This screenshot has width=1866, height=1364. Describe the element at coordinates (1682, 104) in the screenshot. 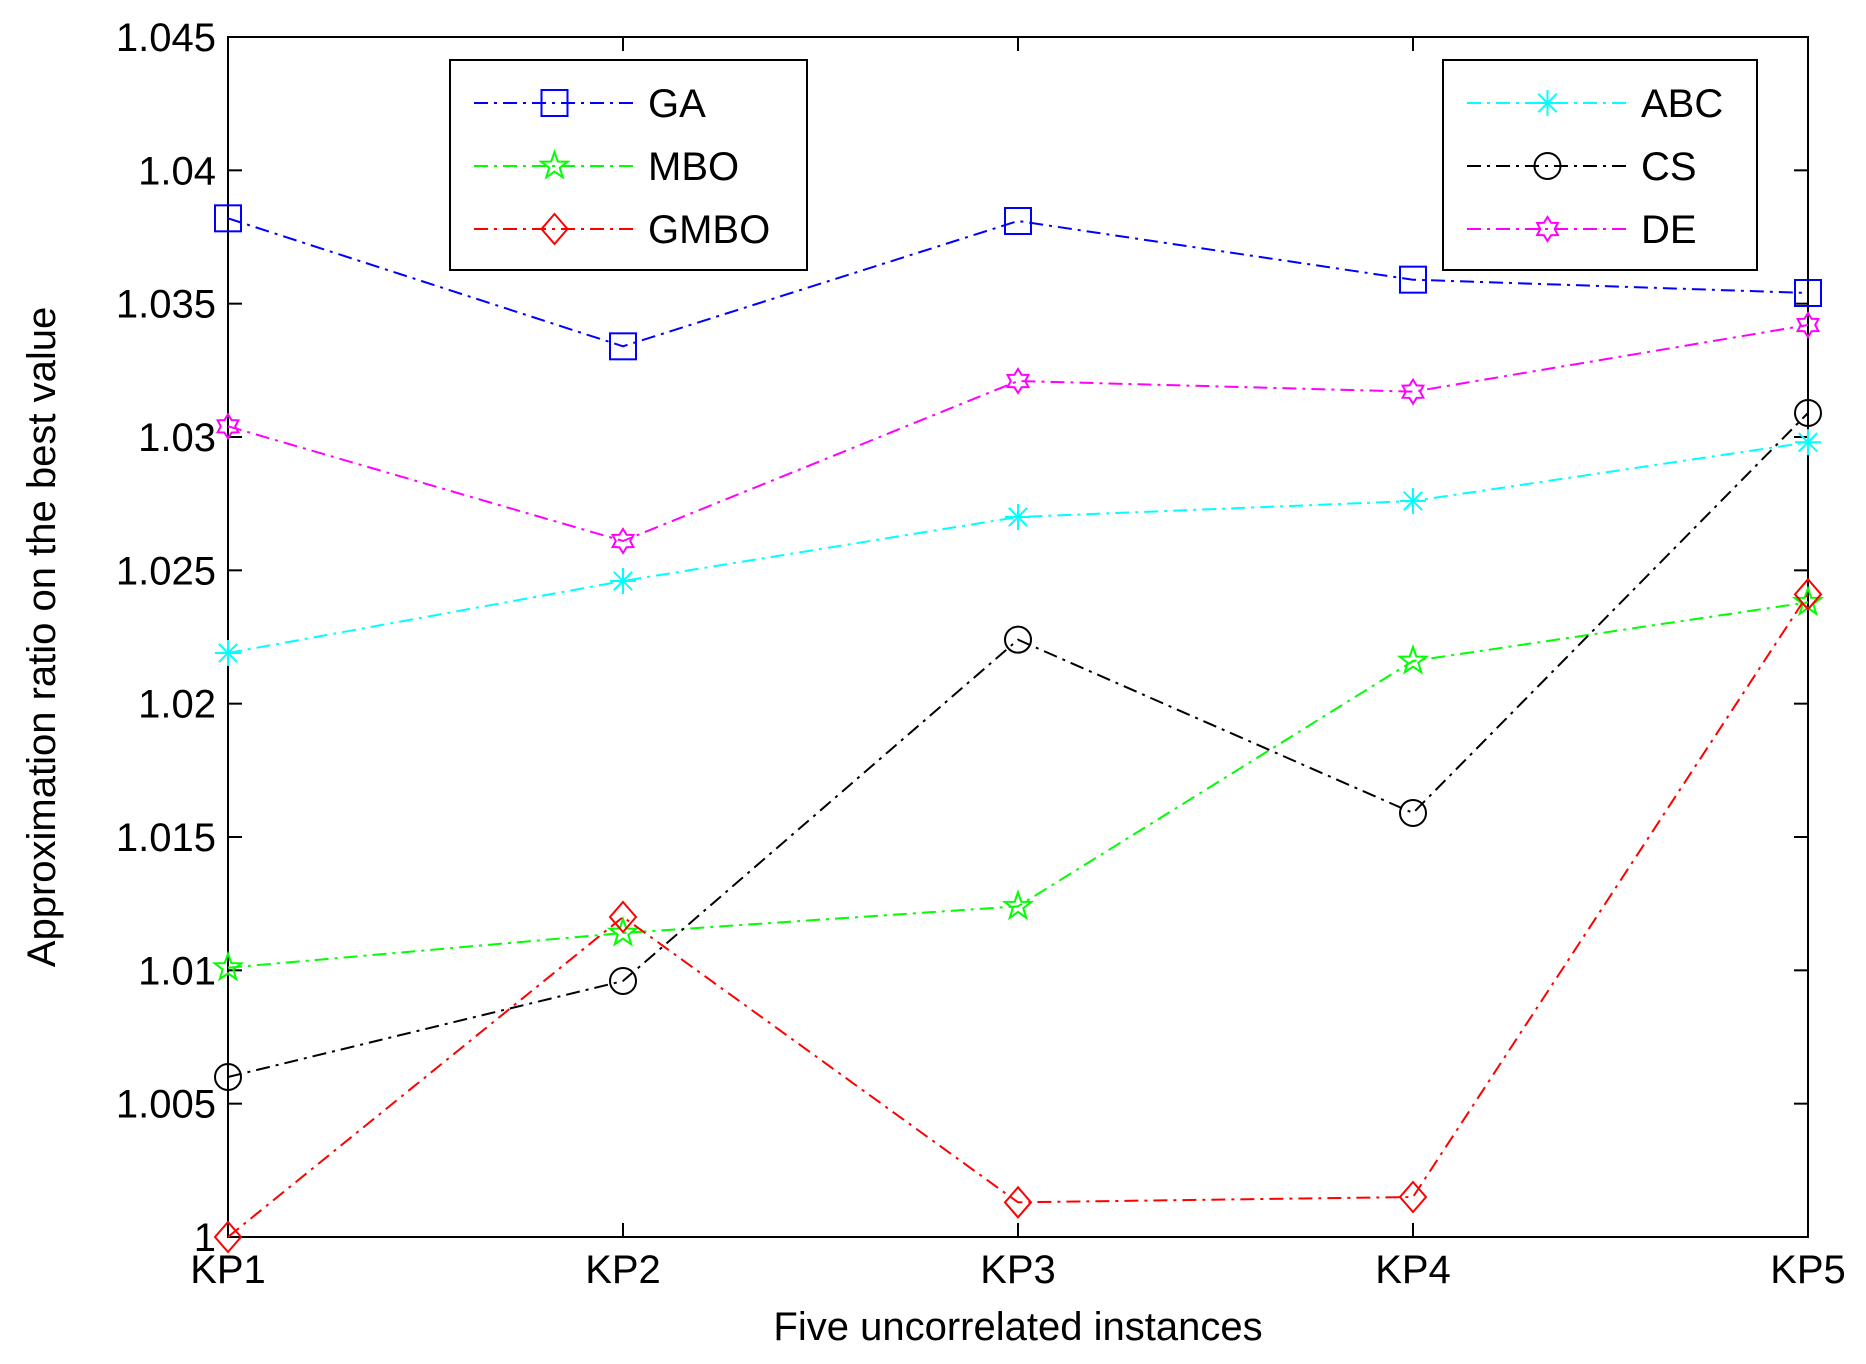

I see `legend-label-abc: ABC` at that location.